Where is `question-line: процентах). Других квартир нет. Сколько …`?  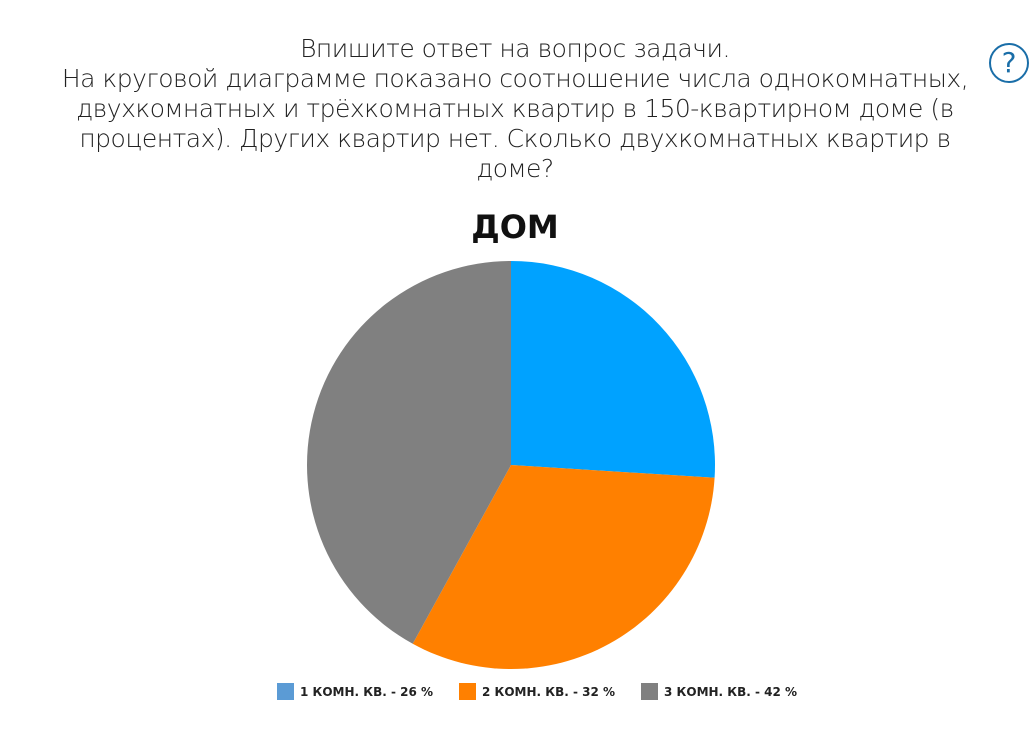
question-line: процентах). Других квартир нет. Сколько … is located at coordinates (515, 138).